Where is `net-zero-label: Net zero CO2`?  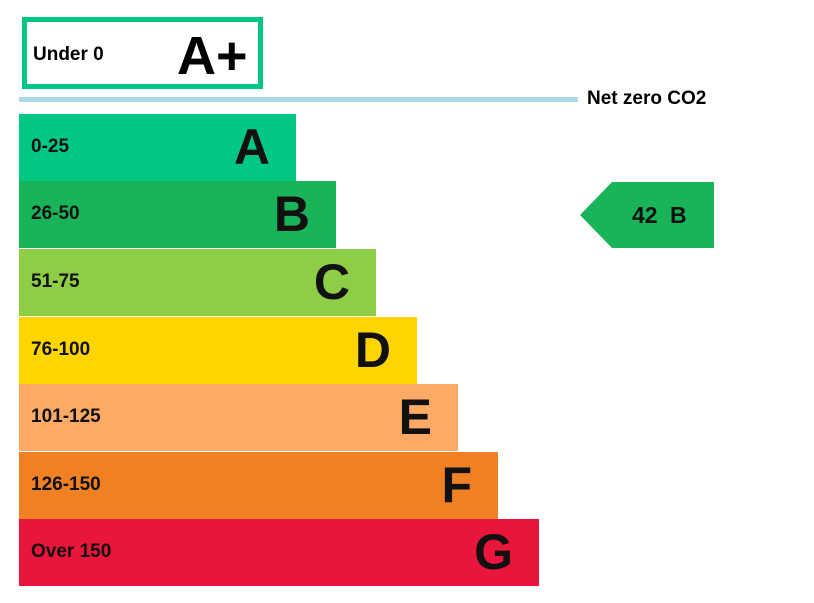 net-zero-label: Net zero CO2 is located at coordinates (647, 98).